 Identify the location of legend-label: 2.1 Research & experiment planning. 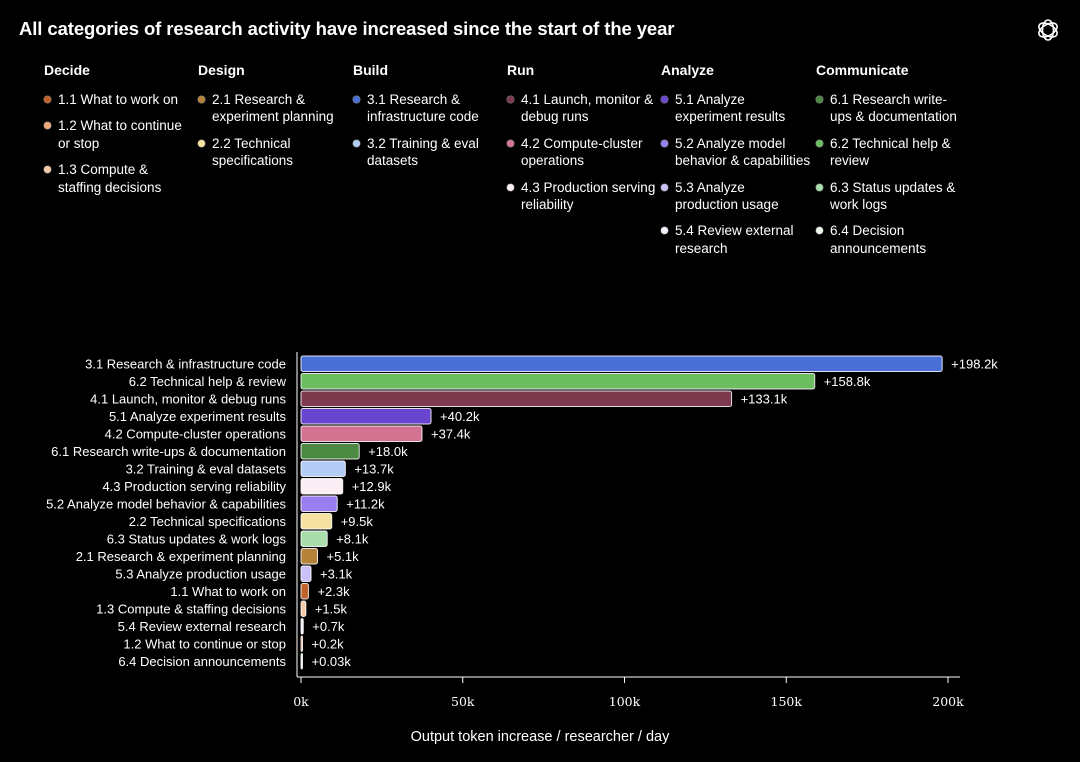
(273, 108).